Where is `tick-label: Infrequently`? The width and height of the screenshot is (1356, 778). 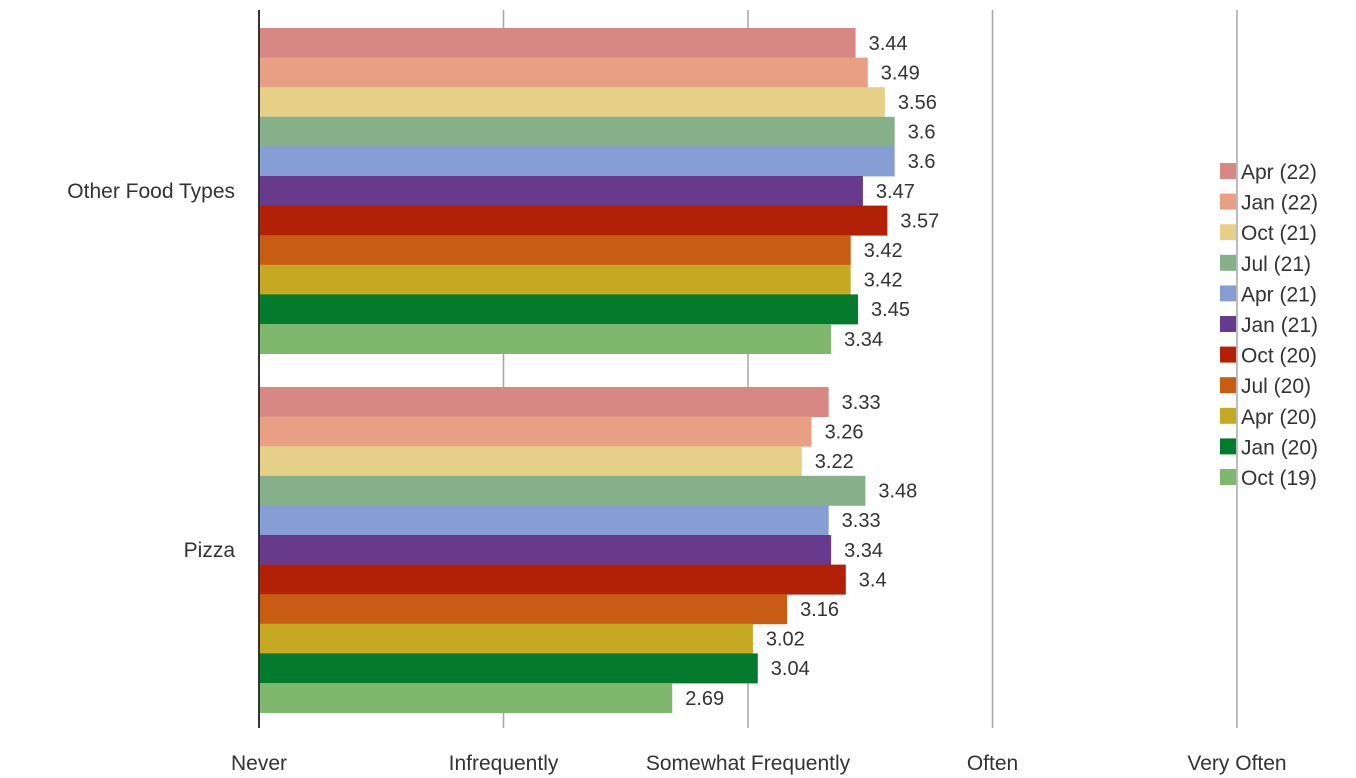 tick-label: Infrequently is located at coordinates (504, 763).